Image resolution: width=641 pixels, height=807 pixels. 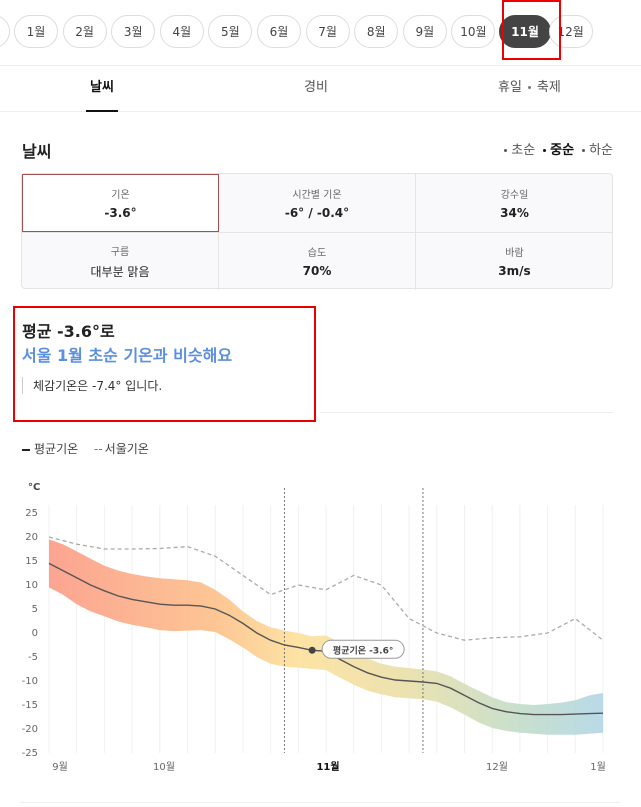 I want to click on grid-divider, so click(x=317, y=232).